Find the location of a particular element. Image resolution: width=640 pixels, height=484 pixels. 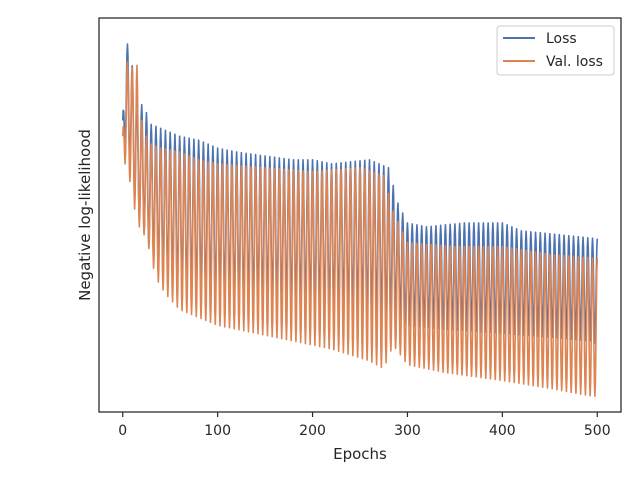

legend-label-val-loss: Val. loss is located at coordinates (574, 62).